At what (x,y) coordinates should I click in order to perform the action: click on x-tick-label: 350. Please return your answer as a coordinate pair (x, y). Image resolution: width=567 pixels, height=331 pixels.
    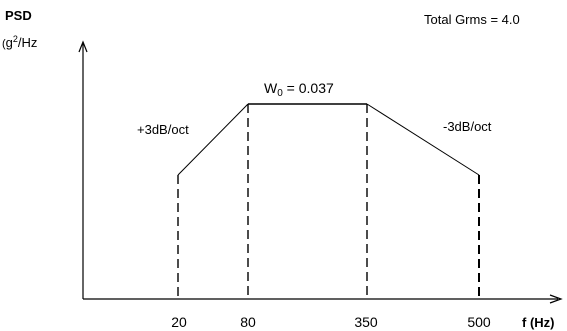
    Looking at the image, I should click on (366, 322).